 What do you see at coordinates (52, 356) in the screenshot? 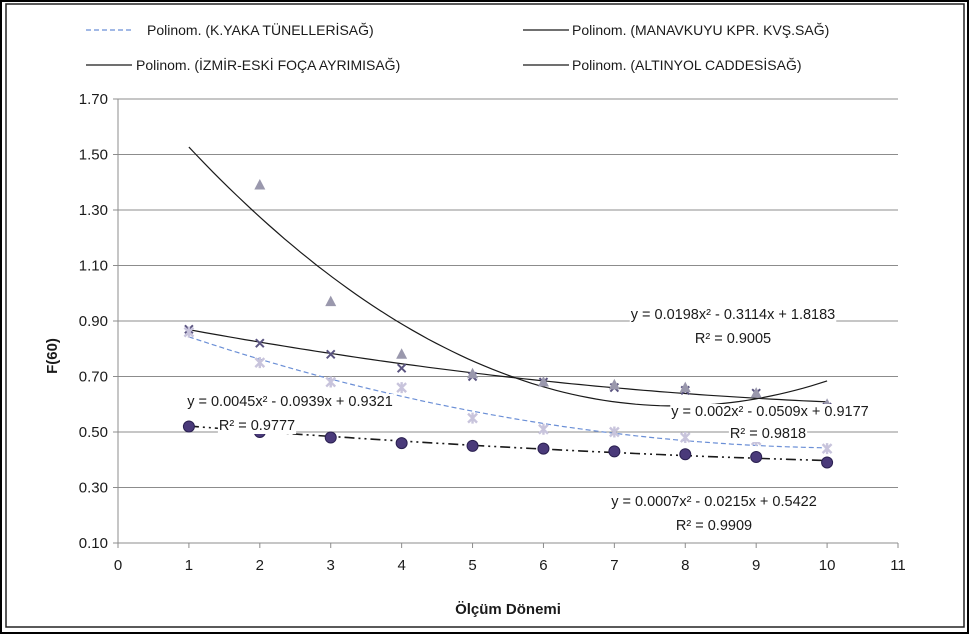
I see `y-axis-title: F(60)` at bounding box center [52, 356].